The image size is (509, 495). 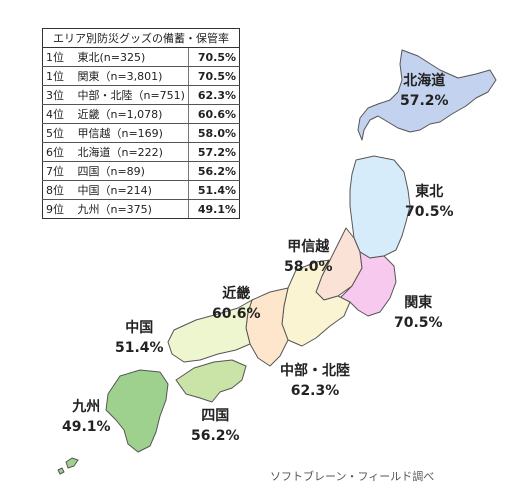 What do you see at coordinates (211, 381) in the screenshot?
I see `region-shape-shikoku` at bounding box center [211, 381].